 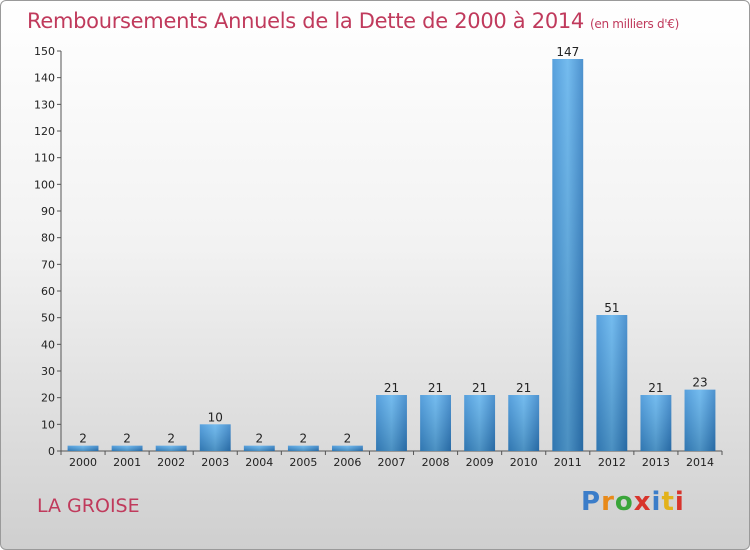 What do you see at coordinates (635, 24) in the screenshot?
I see `chart-unit: (en milliers d'€)` at bounding box center [635, 24].